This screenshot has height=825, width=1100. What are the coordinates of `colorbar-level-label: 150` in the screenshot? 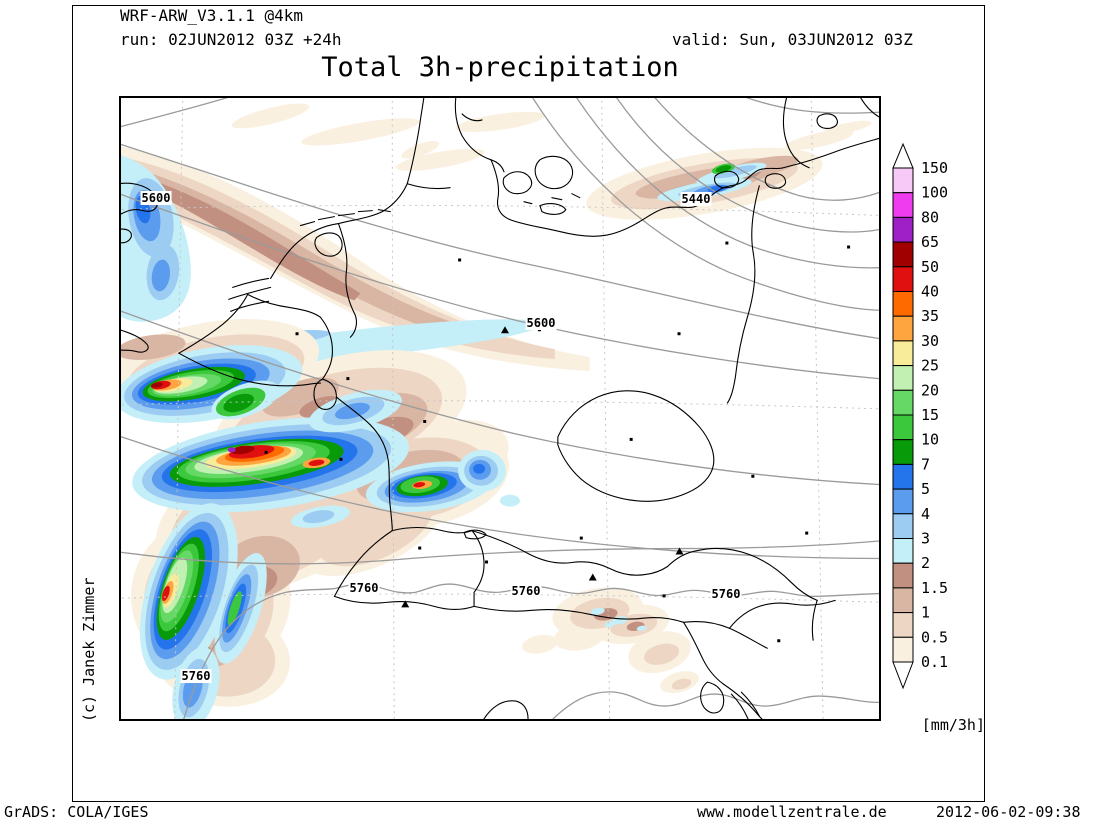 It's located at (934, 168).